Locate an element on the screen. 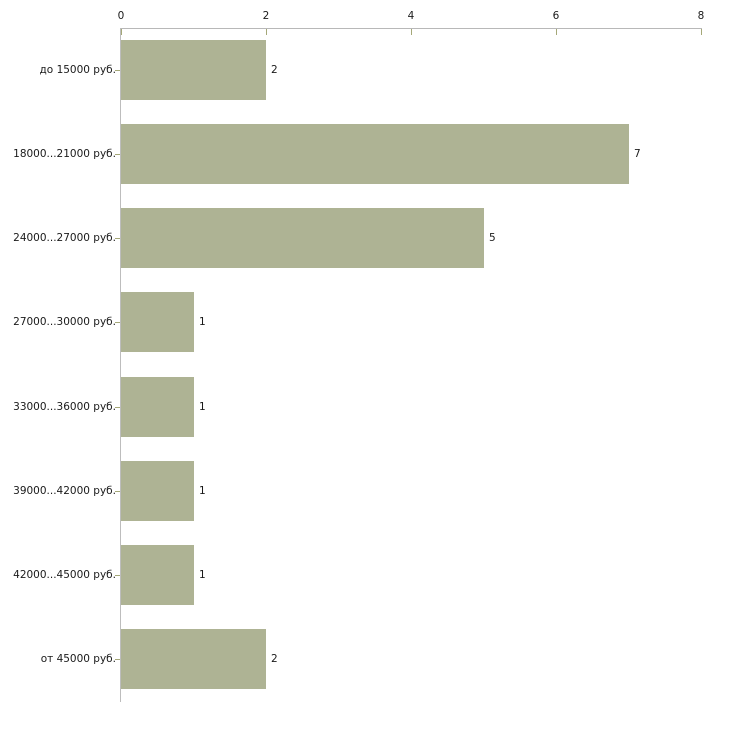  category-label: 24000...27000 руб. is located at coordinates (64, 238).